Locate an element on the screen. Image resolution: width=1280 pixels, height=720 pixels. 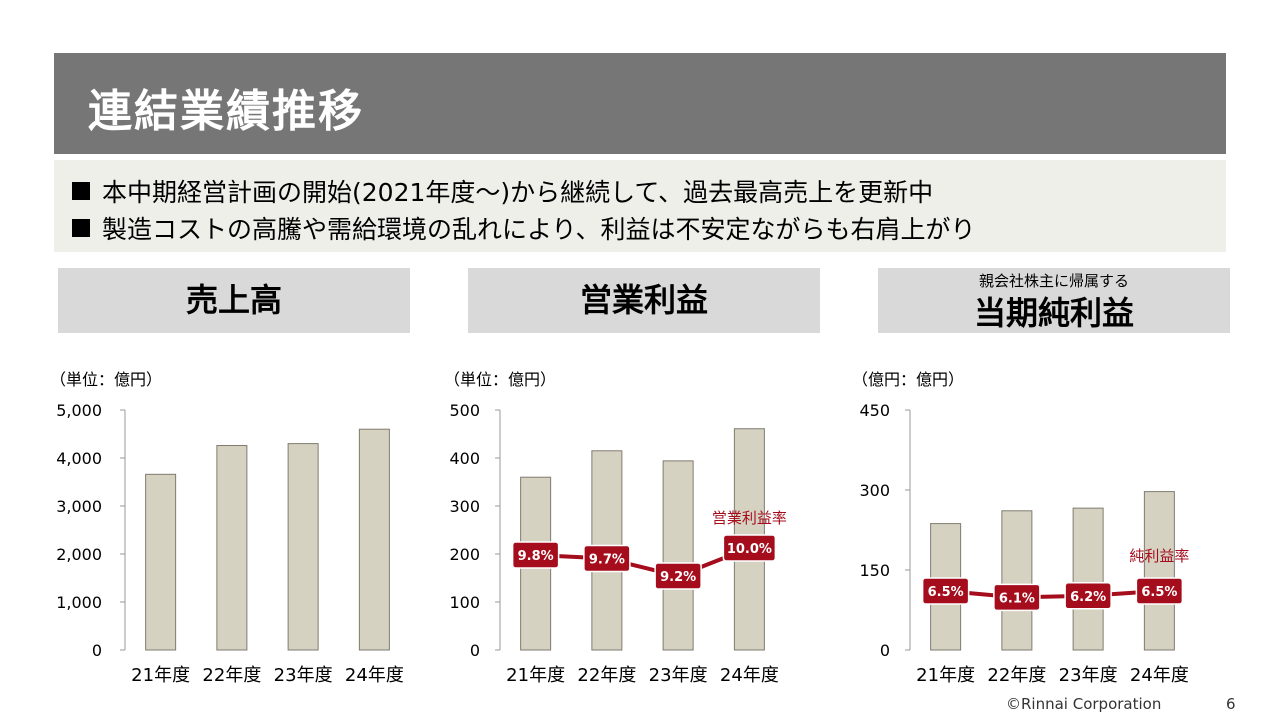
op-unit-label: （単位：億円） is located at coordinates (500, 379).